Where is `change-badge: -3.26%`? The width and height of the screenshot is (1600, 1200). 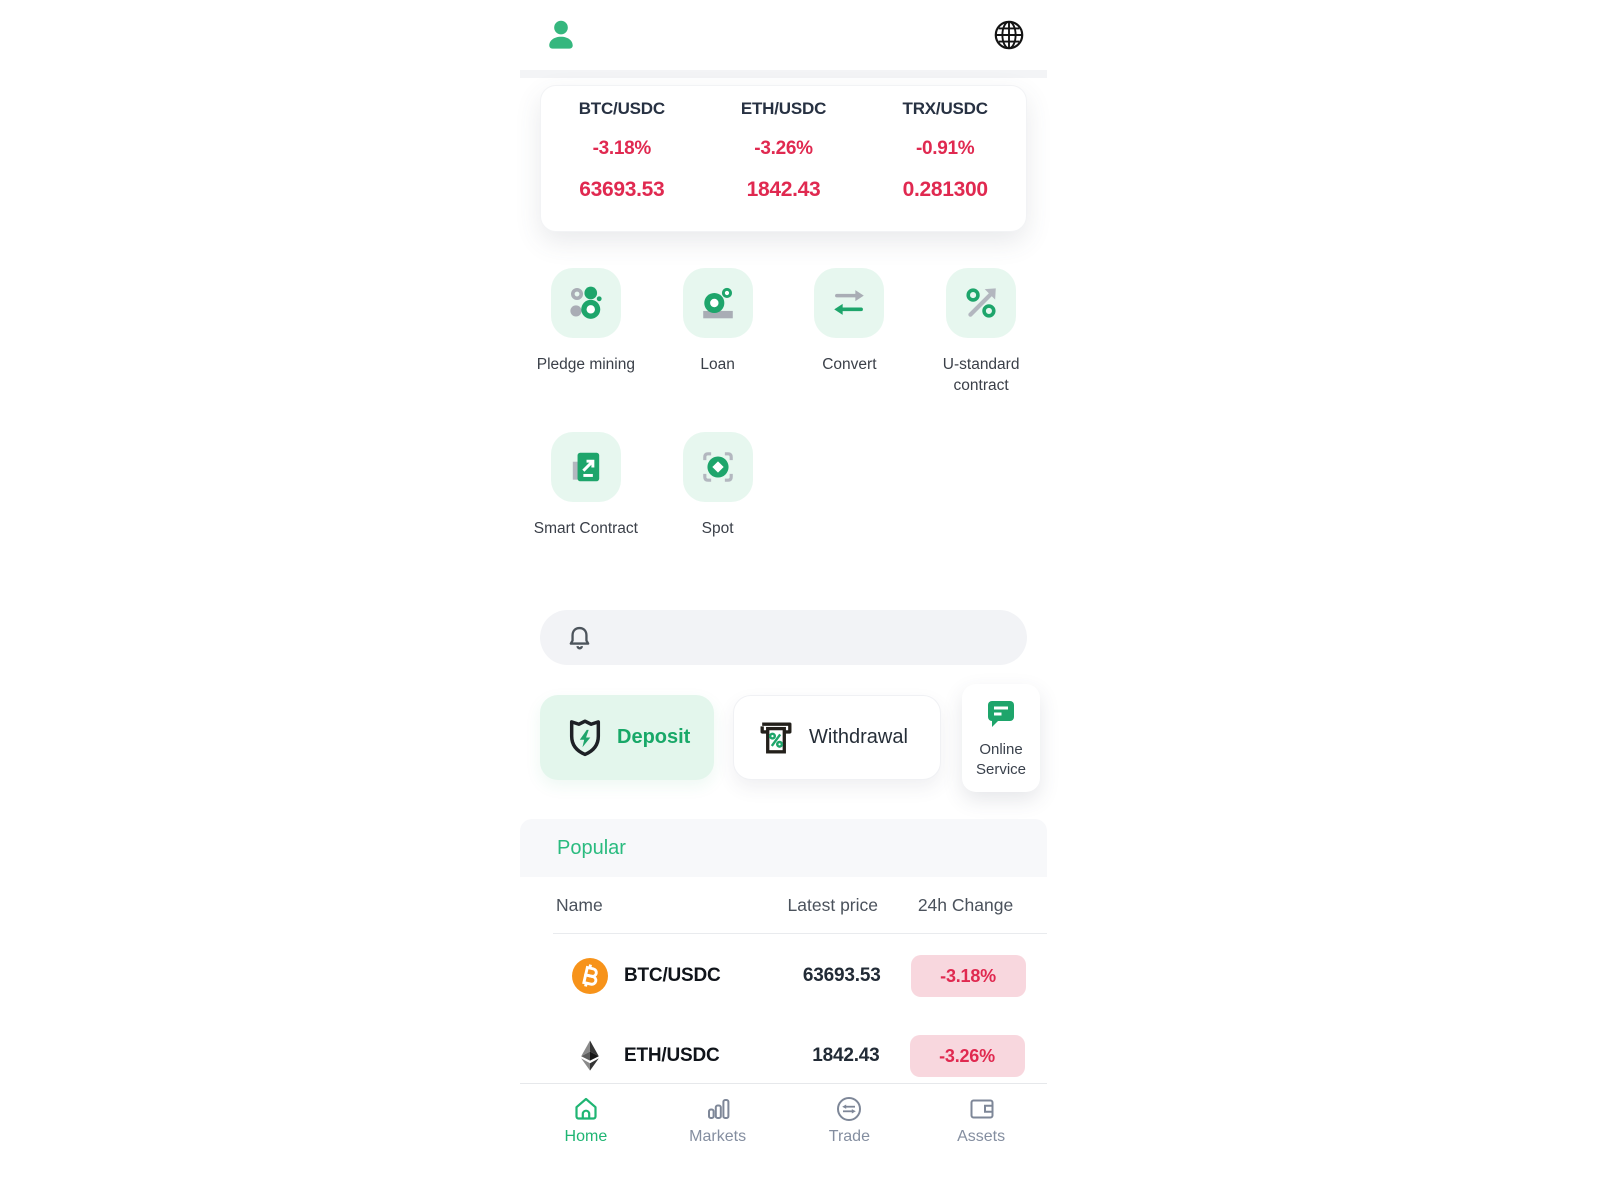 change-badge: -3.26% is located at coordinates (967, 1056).